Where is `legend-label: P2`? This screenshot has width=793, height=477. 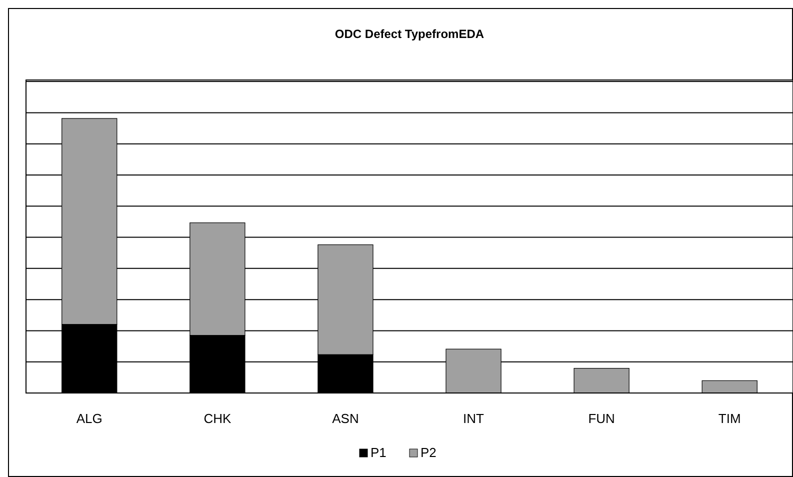 legend-label: P2 is located at coordinates (428, 452).